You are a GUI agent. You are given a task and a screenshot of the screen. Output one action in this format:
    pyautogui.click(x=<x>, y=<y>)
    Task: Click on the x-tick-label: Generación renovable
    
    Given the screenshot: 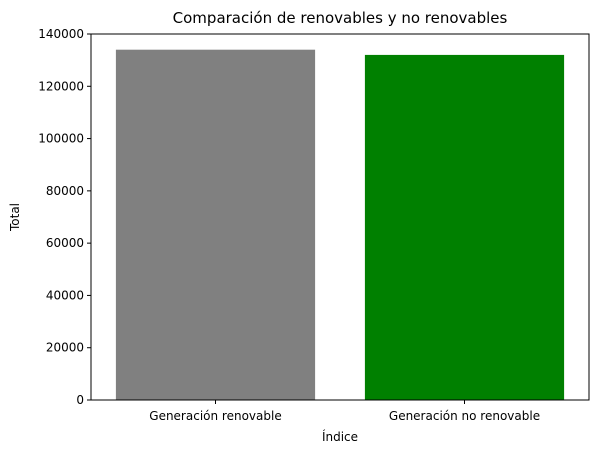 What is the action you would take?
    pyautogui.click(x=215, y=416)
    